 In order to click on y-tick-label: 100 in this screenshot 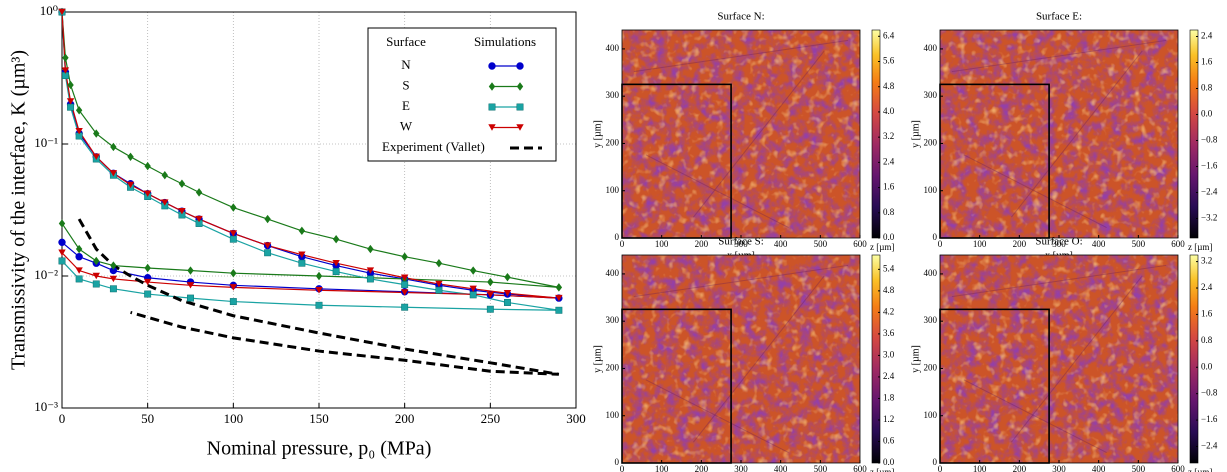, I will do `click(931, 415)`.